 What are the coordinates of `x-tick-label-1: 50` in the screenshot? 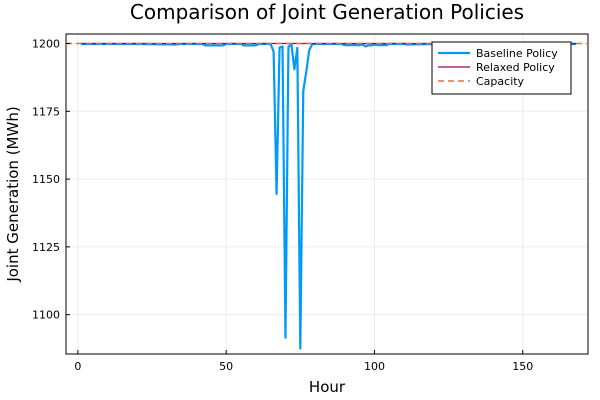 It's located at (226, 366).